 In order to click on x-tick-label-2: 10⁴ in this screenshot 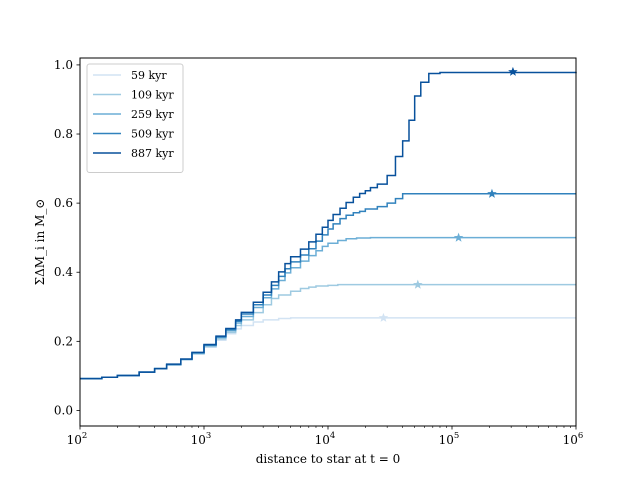, I will do `click(325, 439)`.